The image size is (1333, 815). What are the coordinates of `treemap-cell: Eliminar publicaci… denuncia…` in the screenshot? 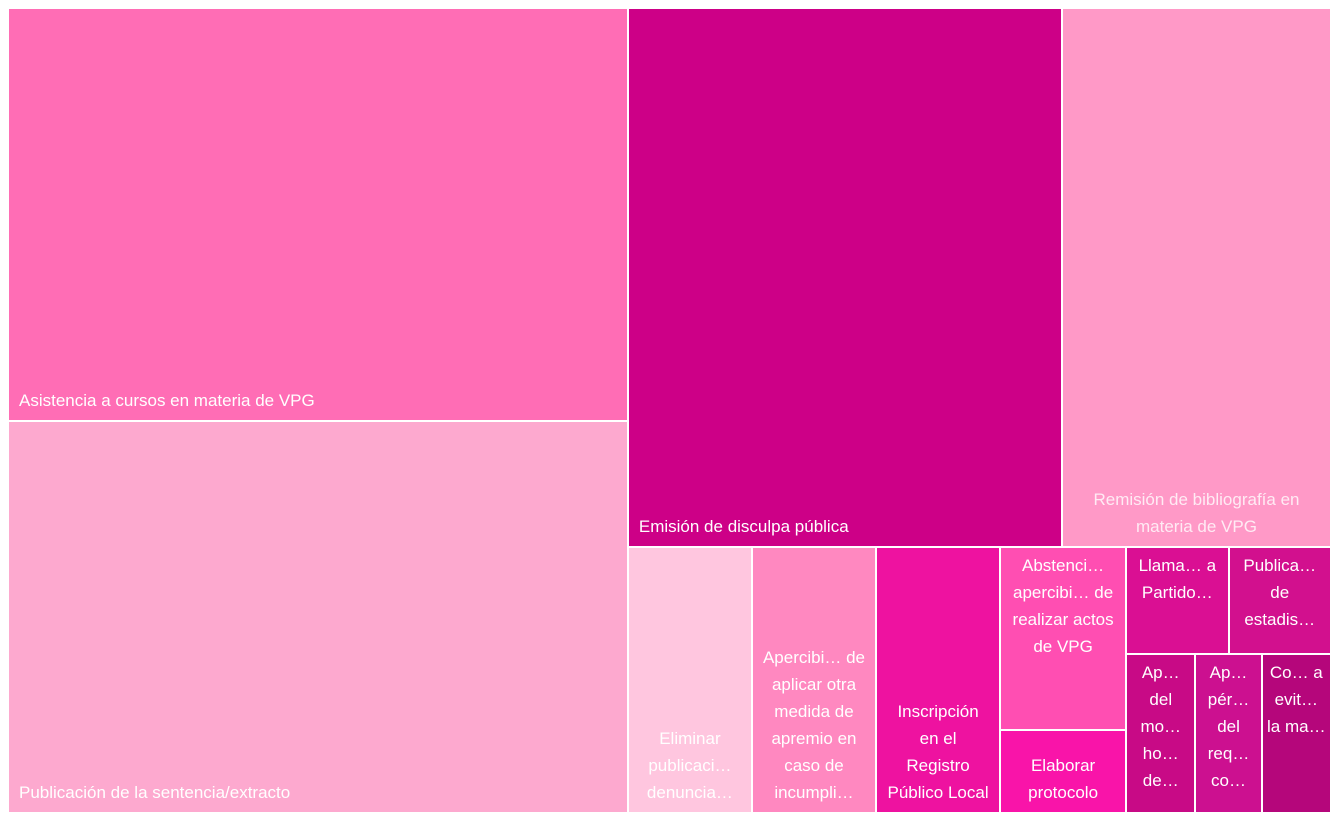 It's located at (689, 680).